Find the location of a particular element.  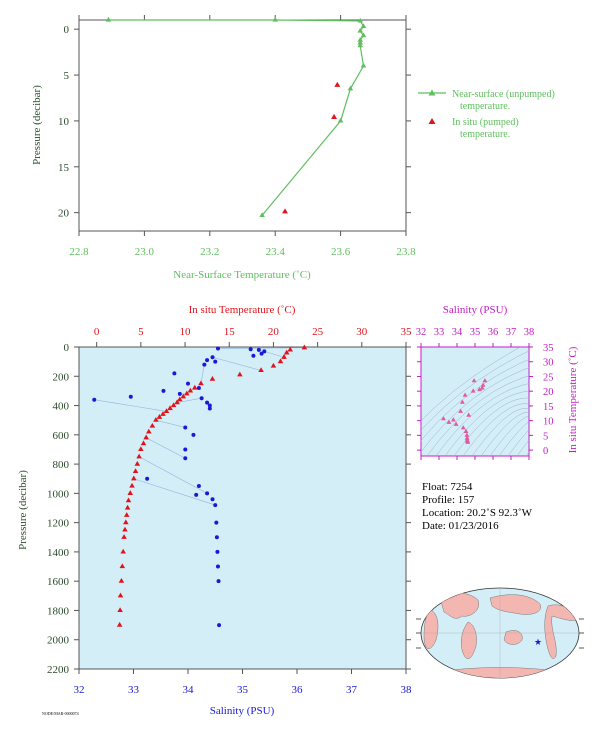

ts-temp-tick-label: 25 is located at coordinates (548, 377).